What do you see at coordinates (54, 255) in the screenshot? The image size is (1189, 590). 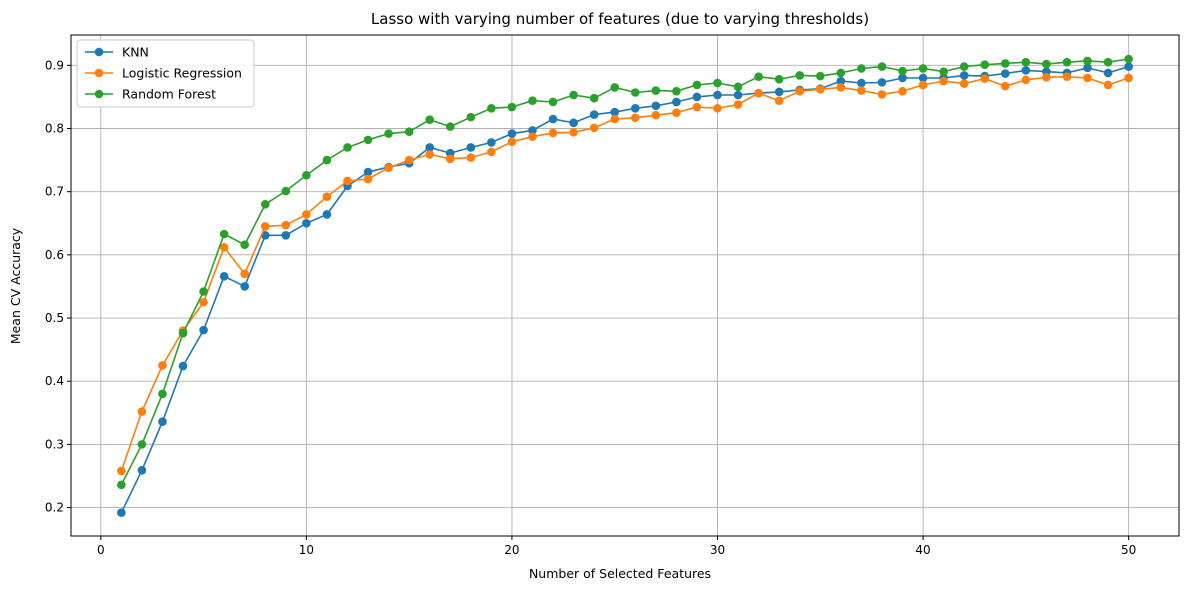 I see `y-tick-label: 0.6` at bounding box center [54, 255].